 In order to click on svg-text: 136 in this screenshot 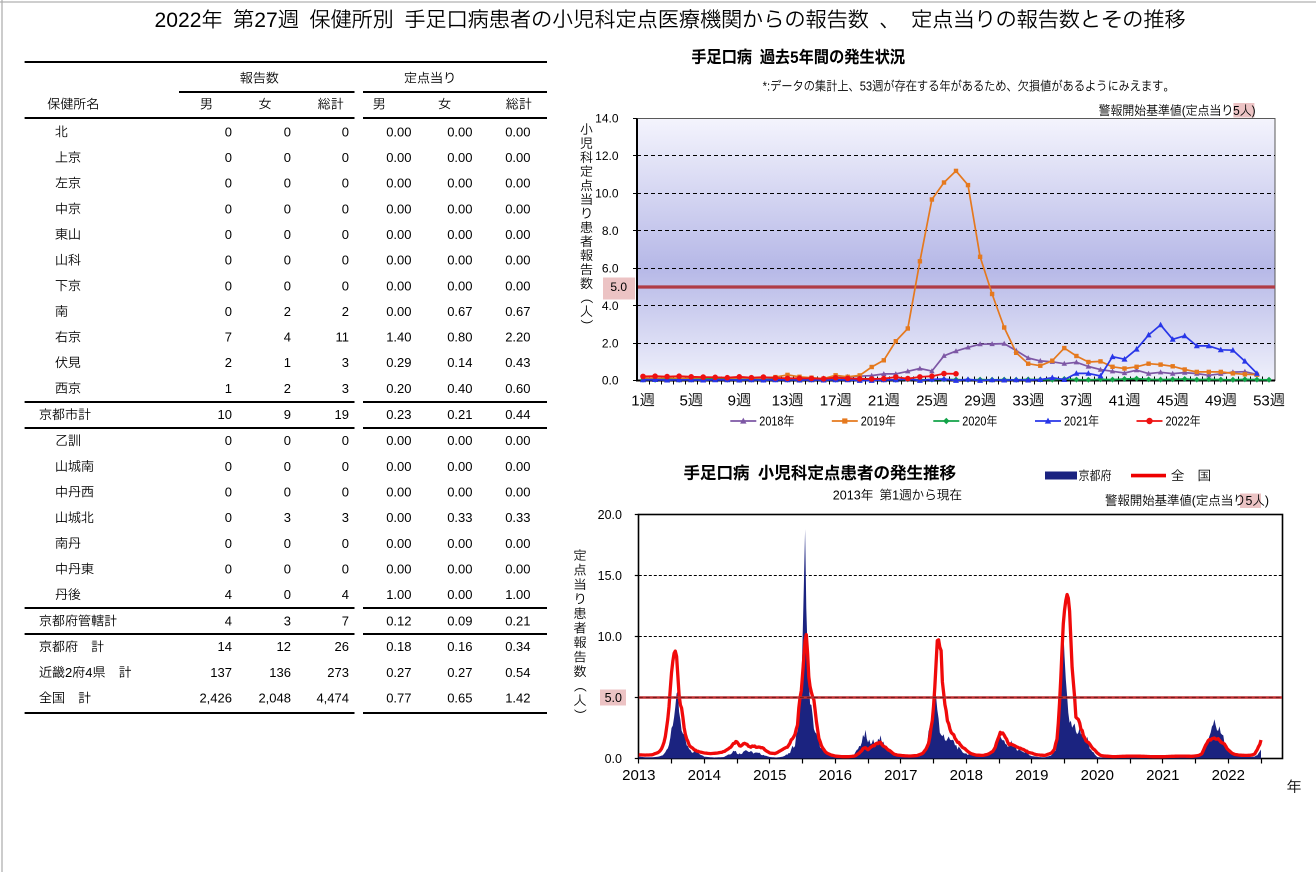, I will do `click(280, 672)`.